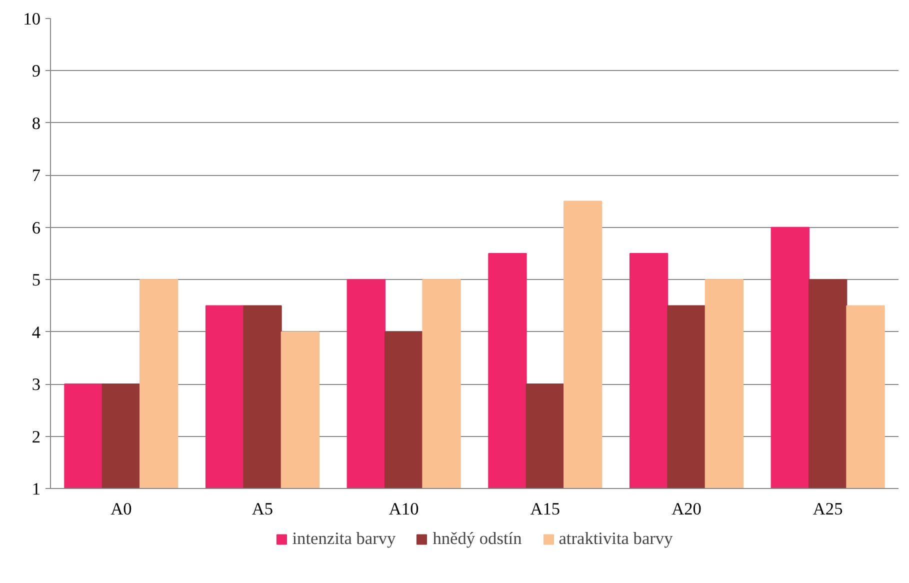 Image resolution: width=909 pixels, height=583 pixels. What do you see at coordinates (31, 19) in the screenshot?
I see `y-tick-label: 10` at bounding box center [31, 19].